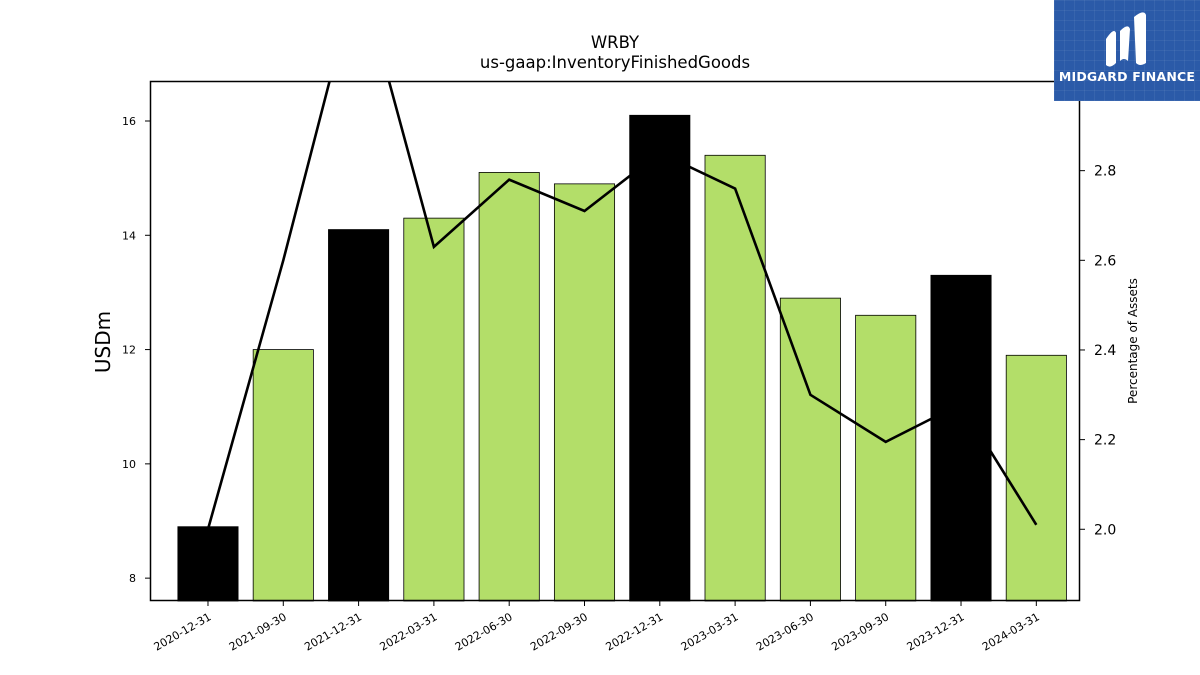 The width and height of the screenshot is (1200, 675). I want to click on x-tick-label: 2021-12-31, so click(333, 631).